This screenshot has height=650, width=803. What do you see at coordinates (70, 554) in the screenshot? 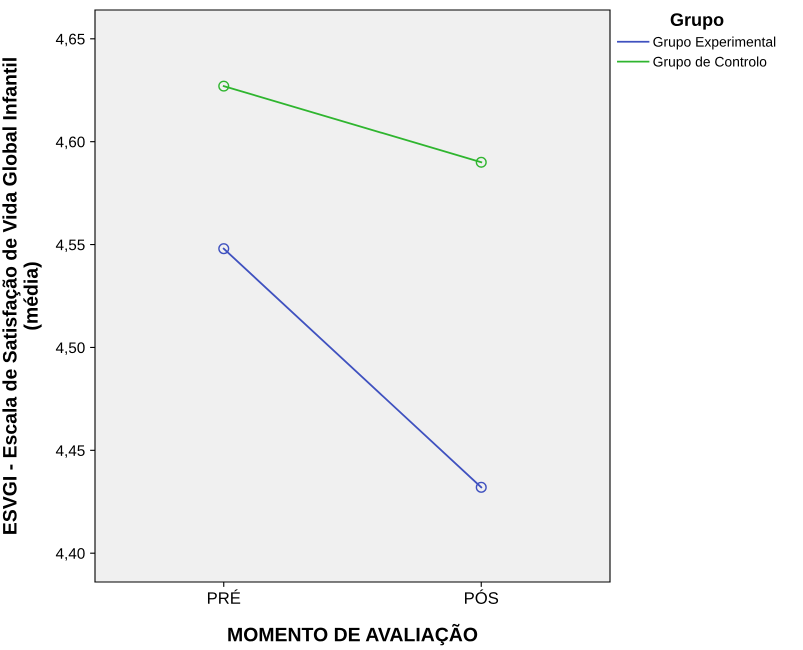
I see `y-tick-label: 4,40` at bounding box center [70, 554].